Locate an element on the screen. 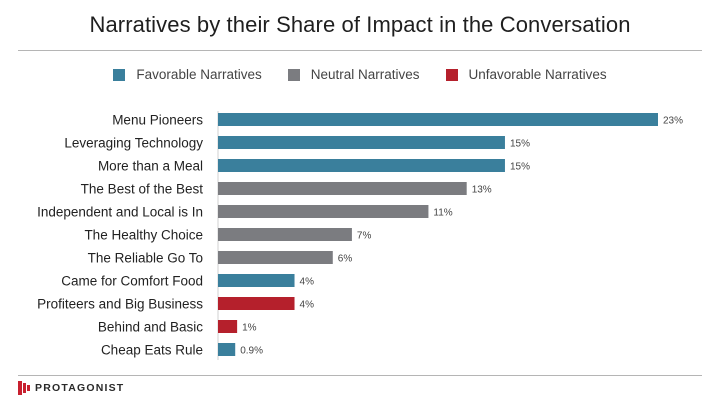 This screenshot has height=405, width=720. category-label: Independent and Local is In is located at coordinates (120, 212).